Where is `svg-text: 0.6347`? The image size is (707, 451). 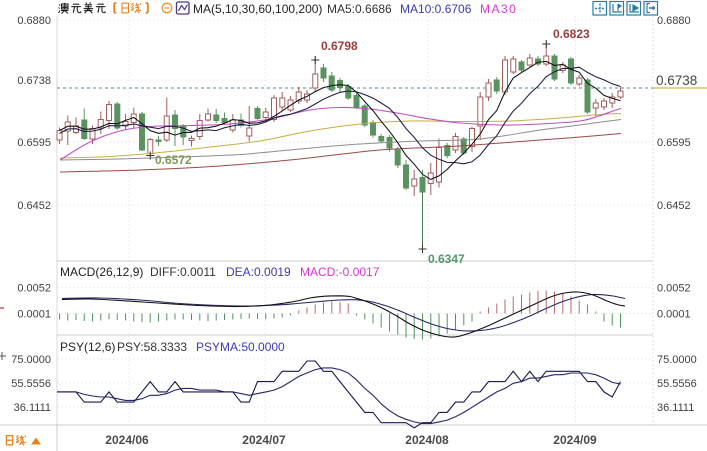 svg-text: 0.6347 is located at coordinates (446, 259).